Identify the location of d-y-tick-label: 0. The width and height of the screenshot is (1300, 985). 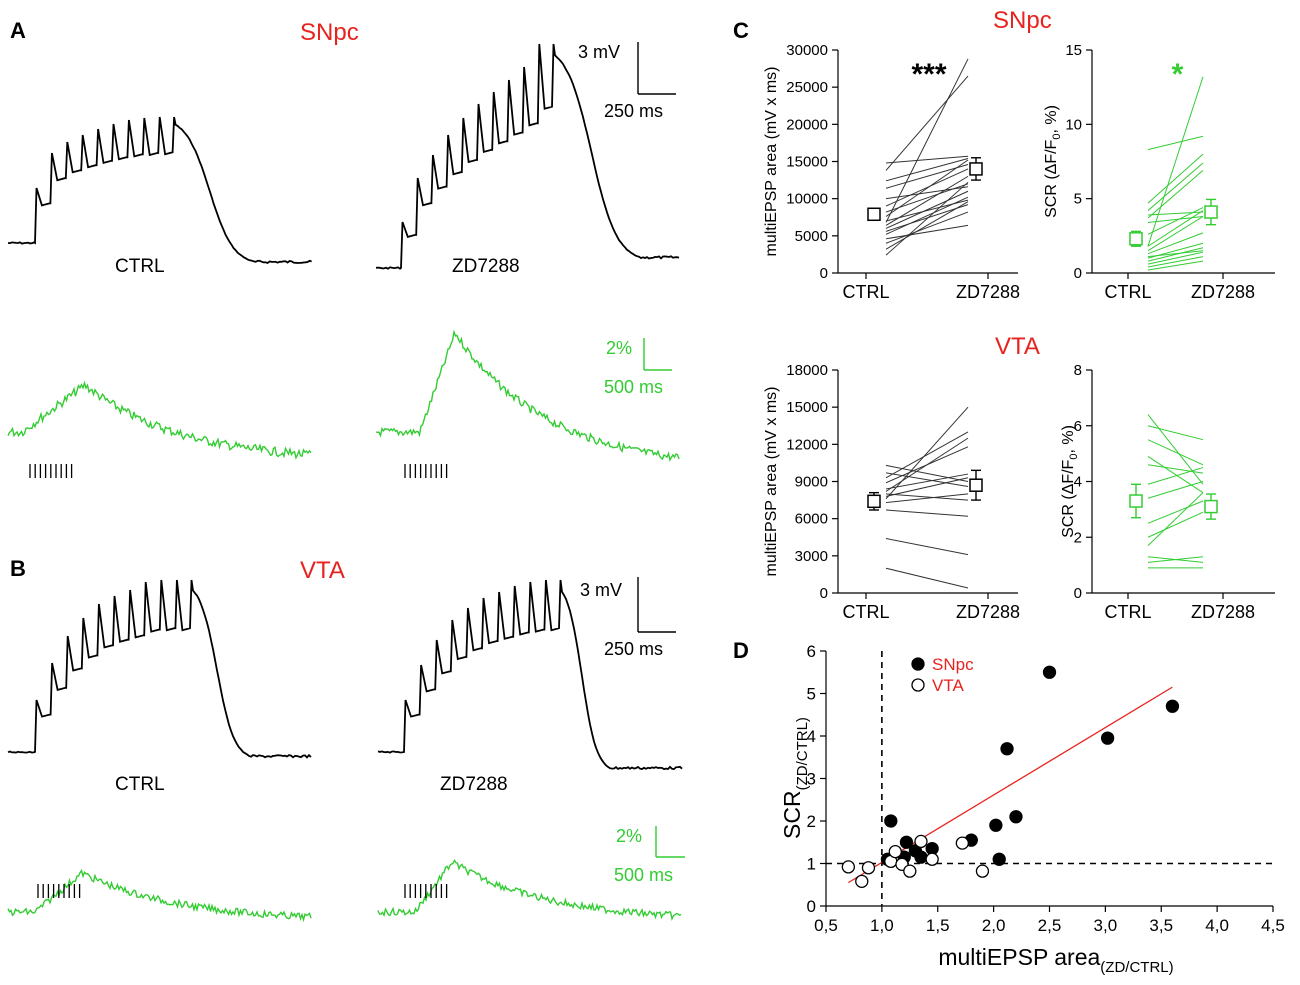
(811, 906).